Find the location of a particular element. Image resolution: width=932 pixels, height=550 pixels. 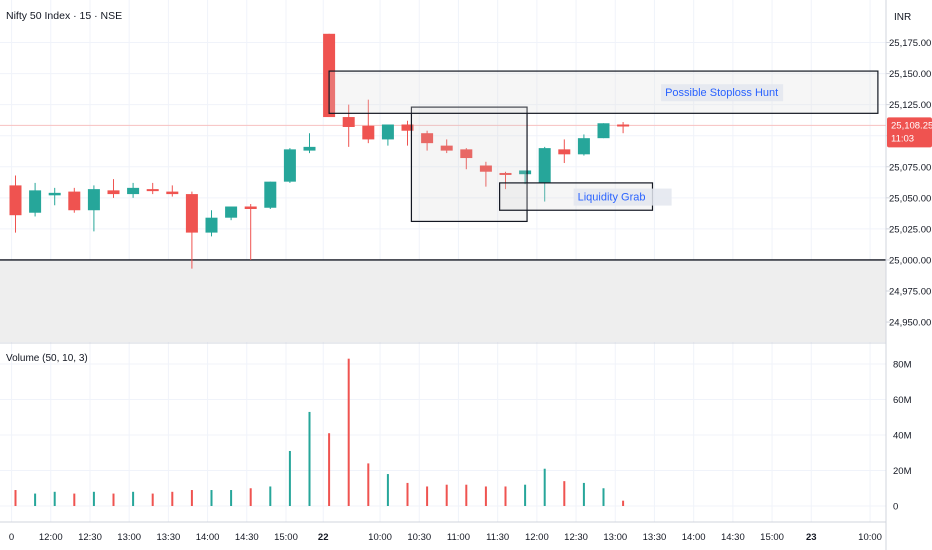

price-tick-label: 25,175.00 is located at coordinates (910, 43).